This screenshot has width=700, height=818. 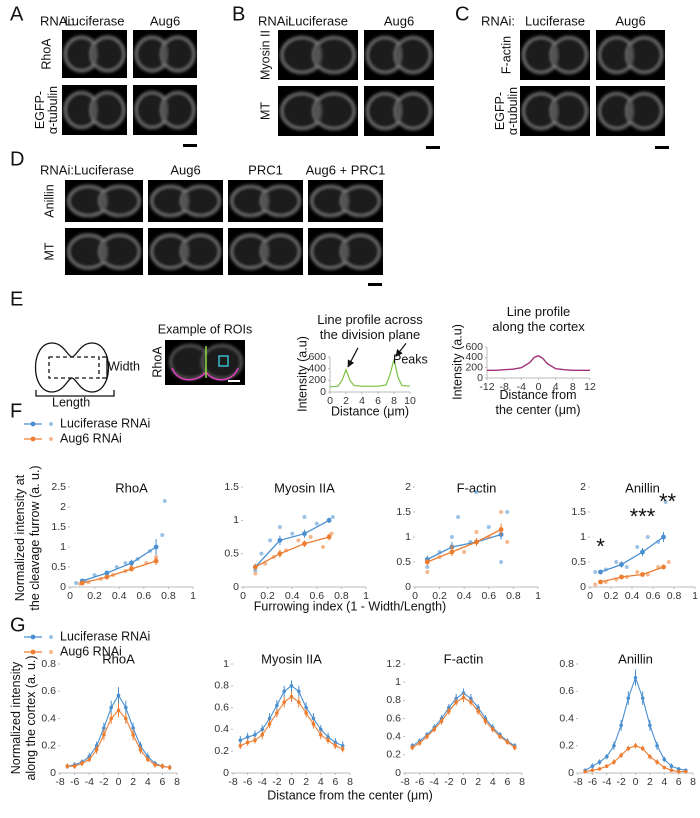 What do you see at coordinates (193, 596) in the screenshot?
I see `x-tick-label: 1` at bounding box center [193, 596].